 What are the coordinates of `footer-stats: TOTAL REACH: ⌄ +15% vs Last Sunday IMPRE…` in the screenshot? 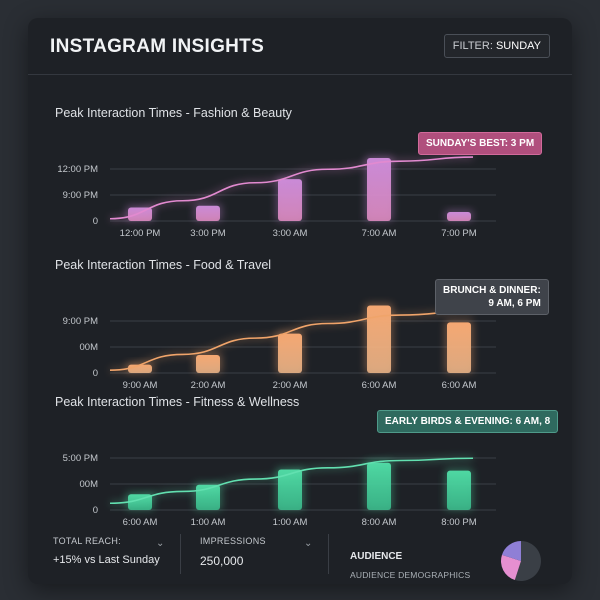 It's located at (300, 554).